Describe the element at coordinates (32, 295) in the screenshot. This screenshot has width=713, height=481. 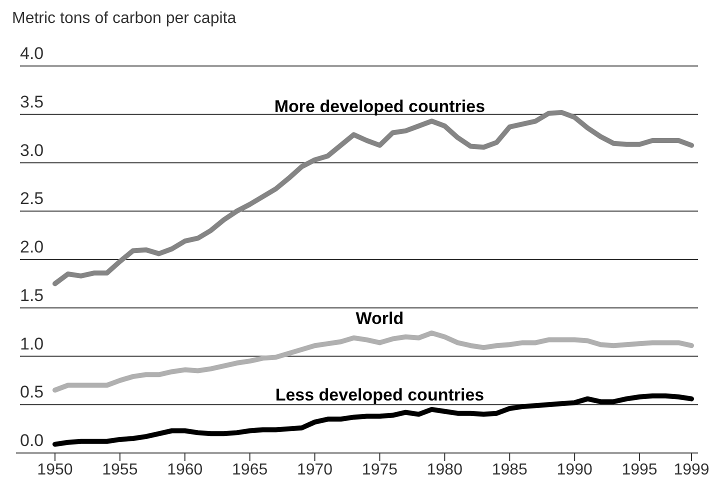
I see `y-tick-label: 1.5` at that location.